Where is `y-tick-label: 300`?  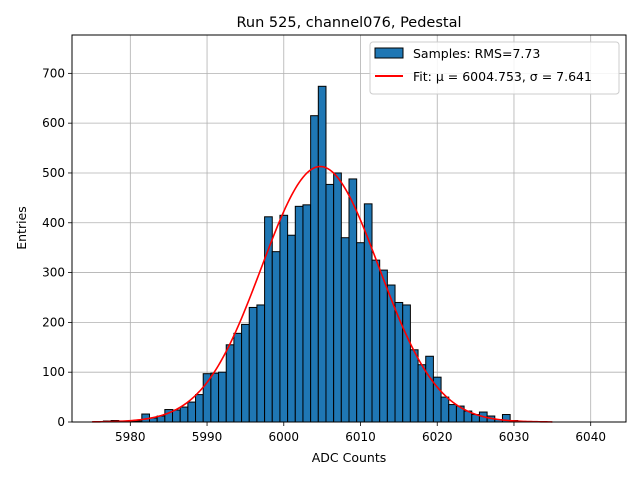
y-tick-label: 300 is located at coordinates (53, 273).